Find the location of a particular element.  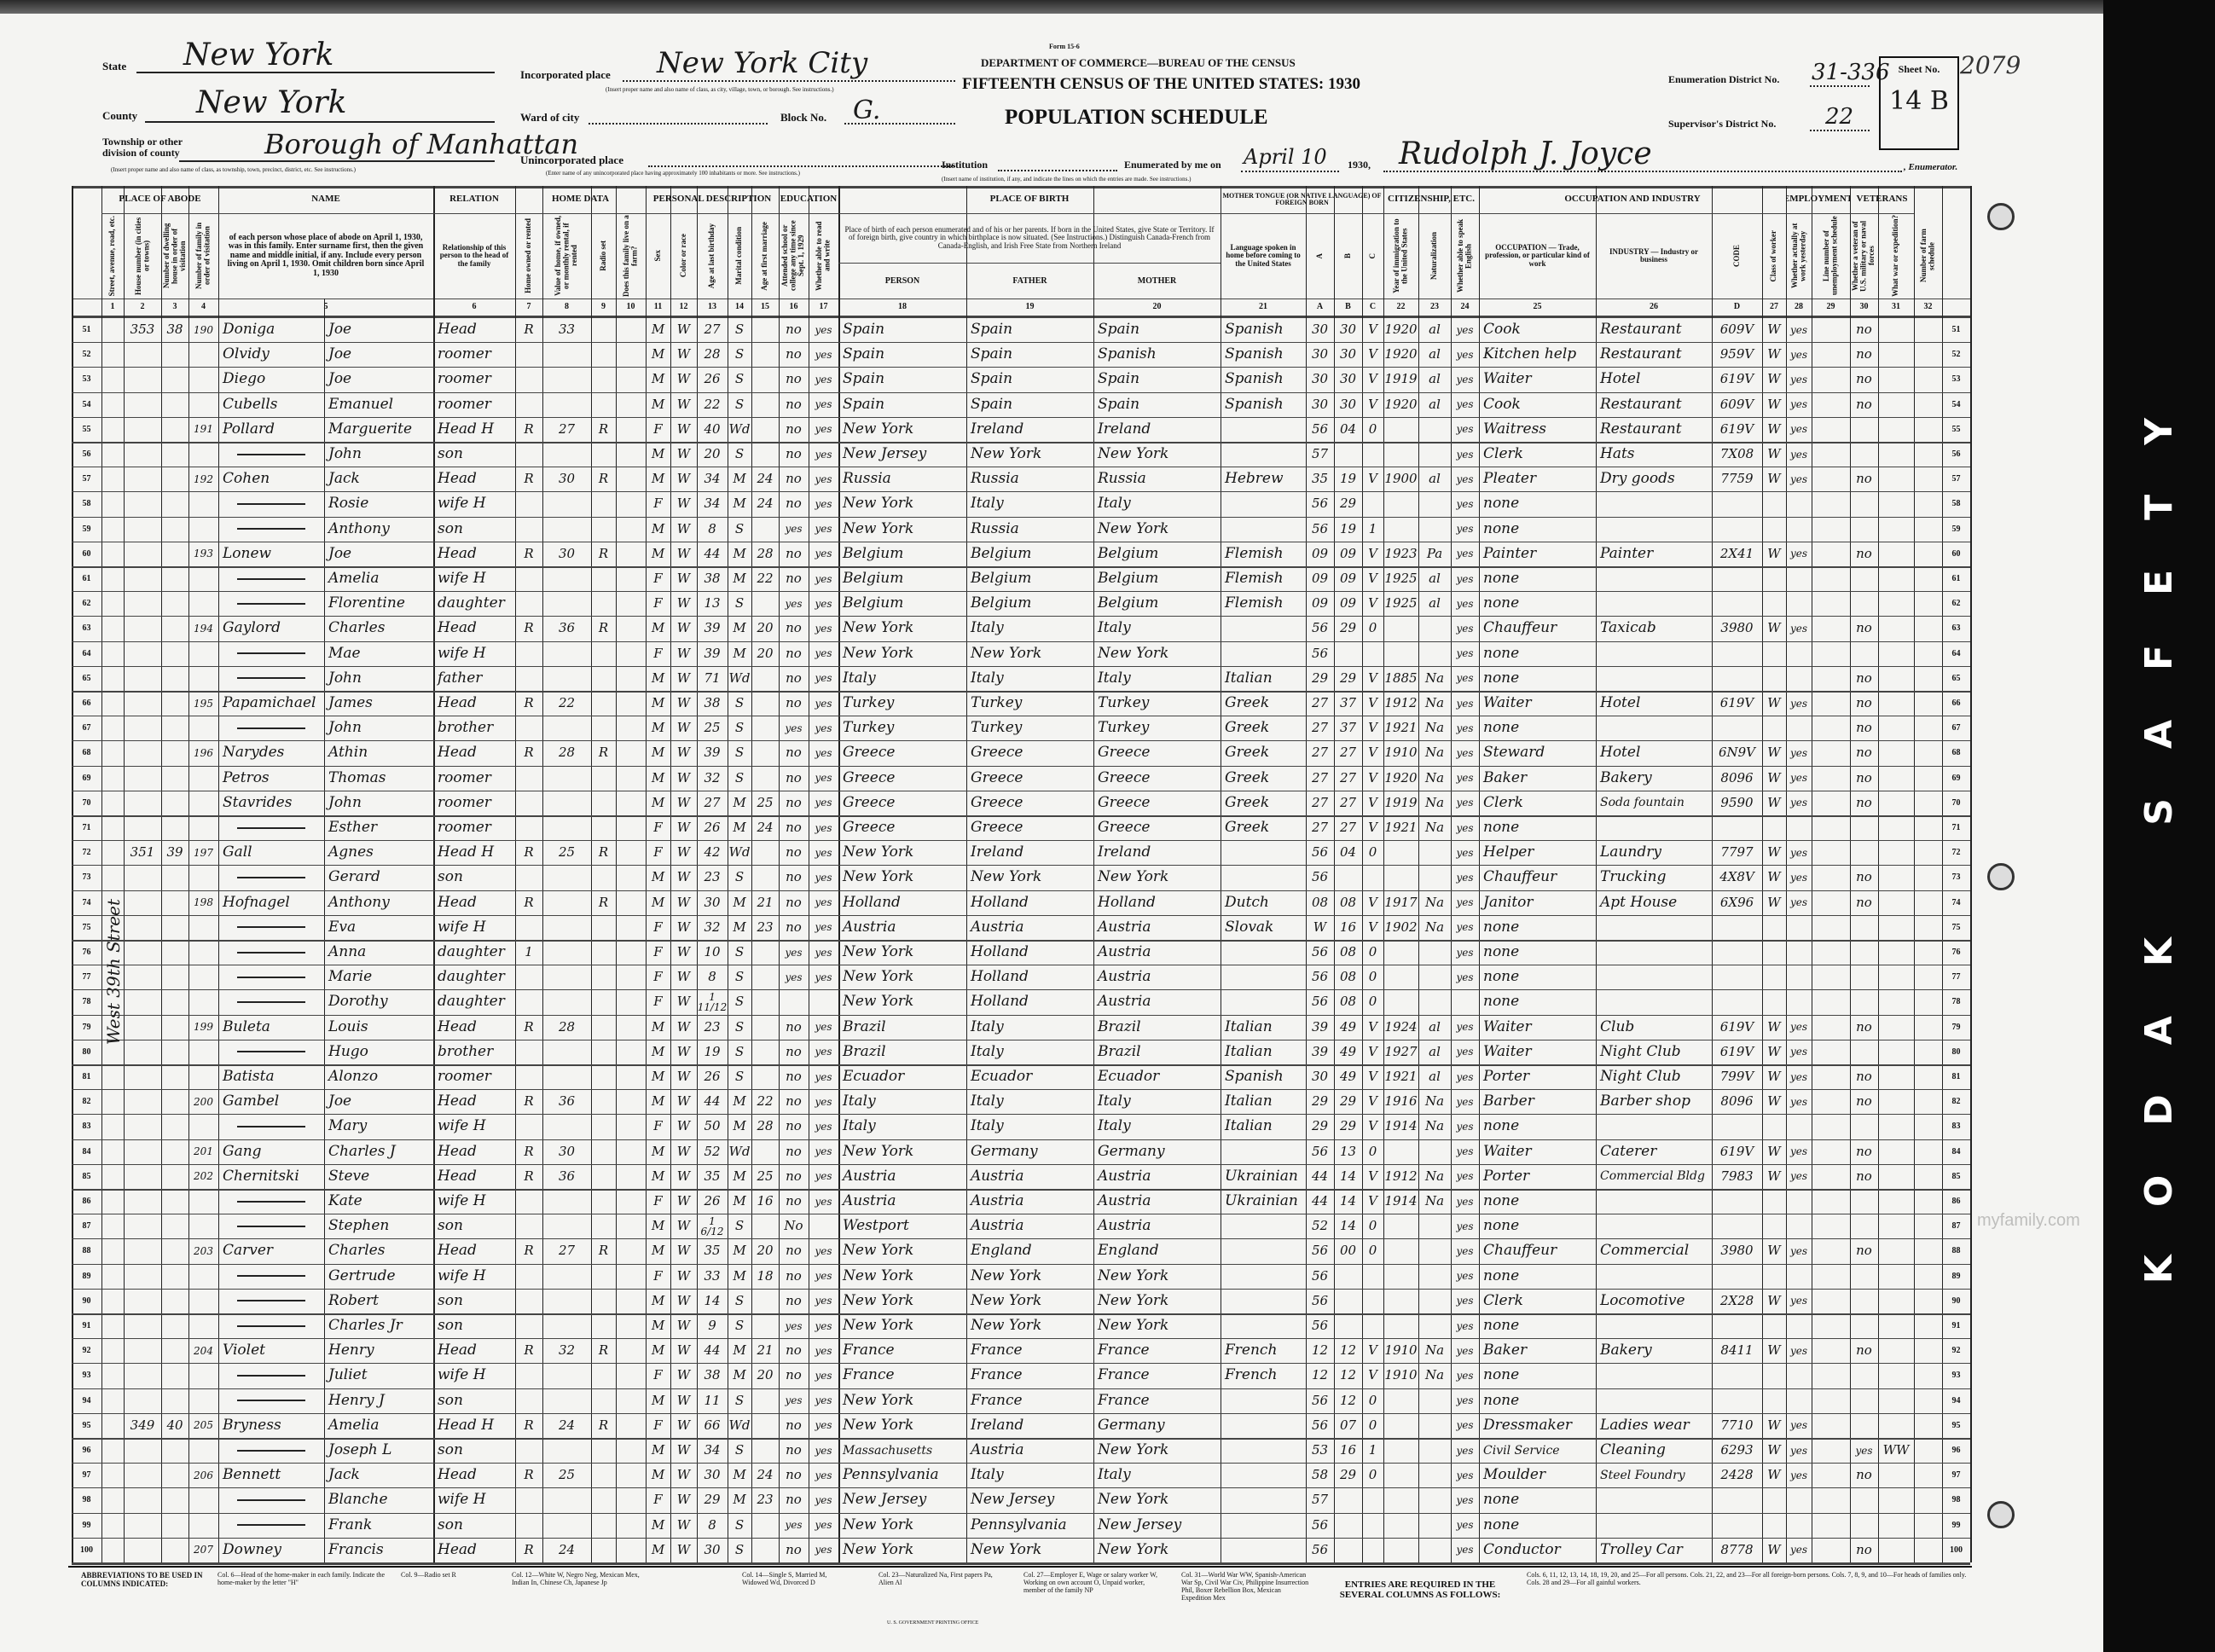

cell-given-name: Joe is located at coordinates (340, 354).